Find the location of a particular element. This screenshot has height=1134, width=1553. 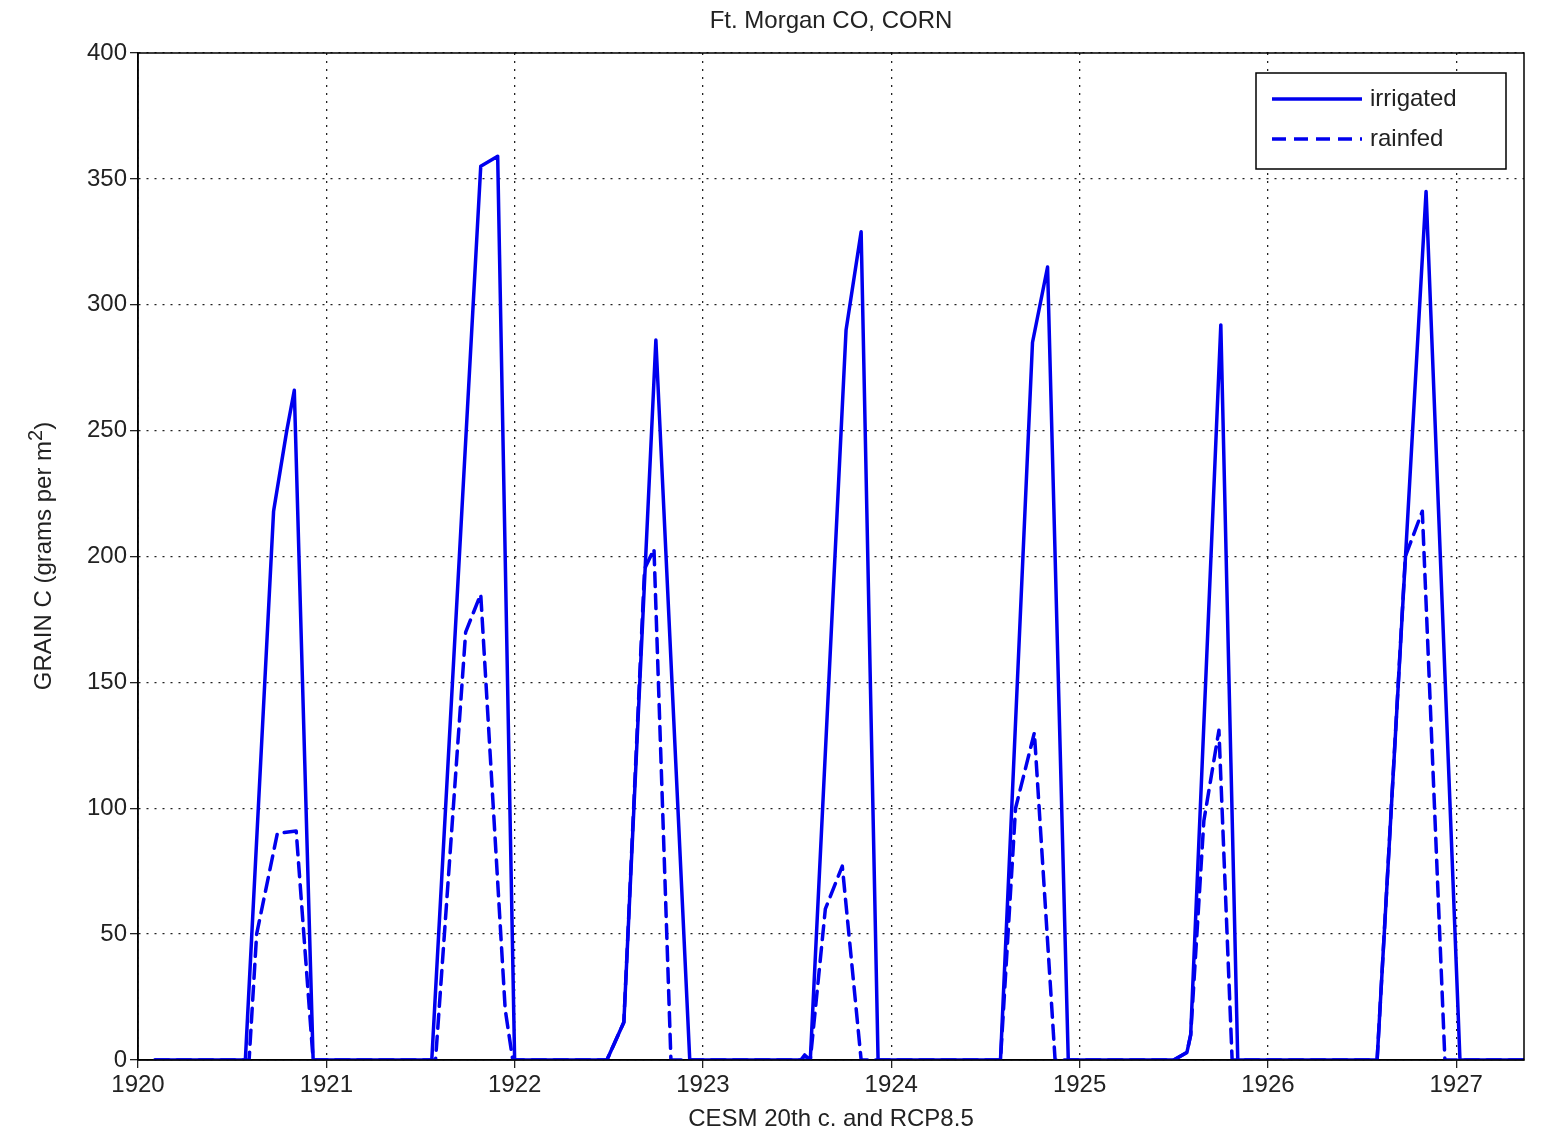

x-tick-label: 1923 is located at coordinates (703, 1084).